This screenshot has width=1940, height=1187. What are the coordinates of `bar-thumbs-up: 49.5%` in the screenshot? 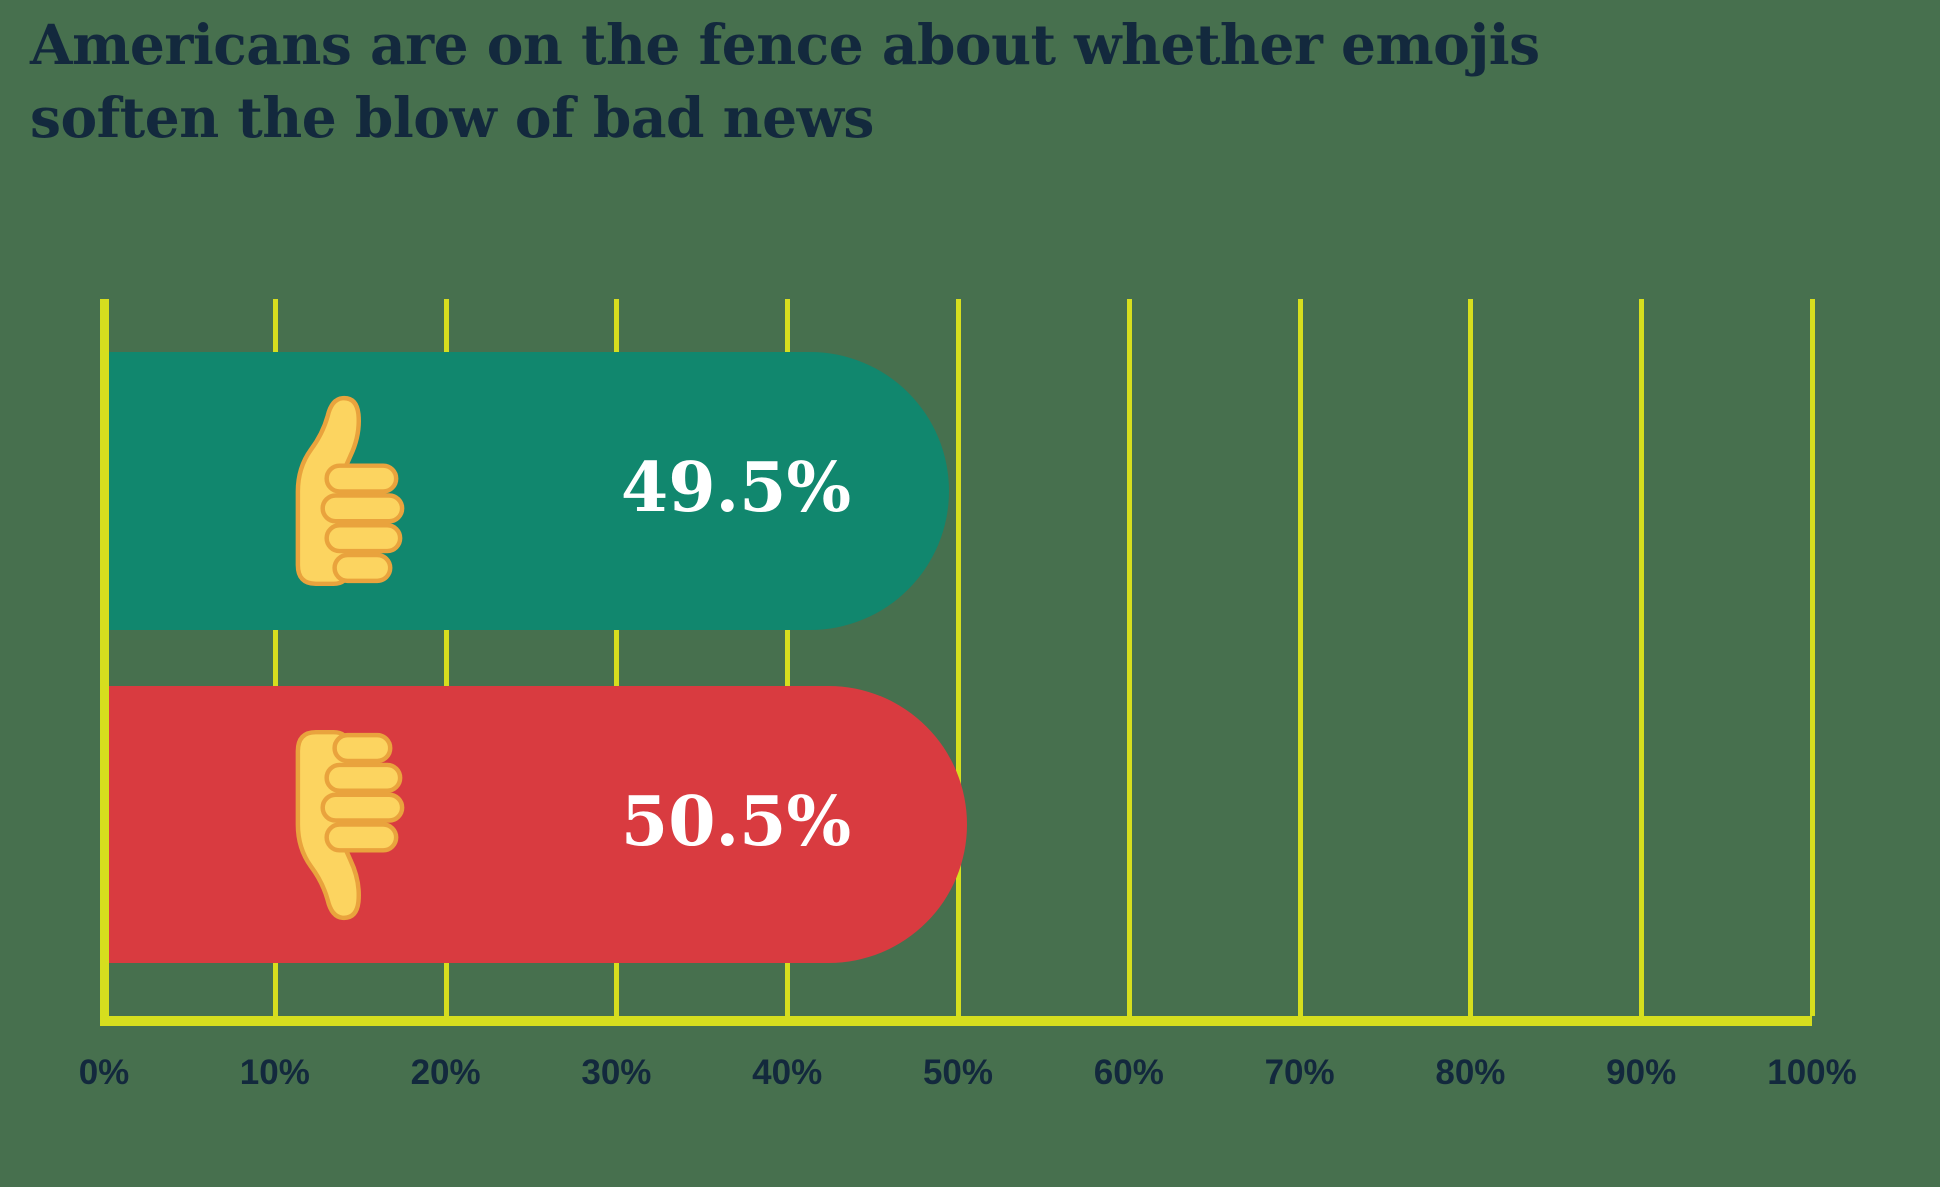 It's located at (527, 491).